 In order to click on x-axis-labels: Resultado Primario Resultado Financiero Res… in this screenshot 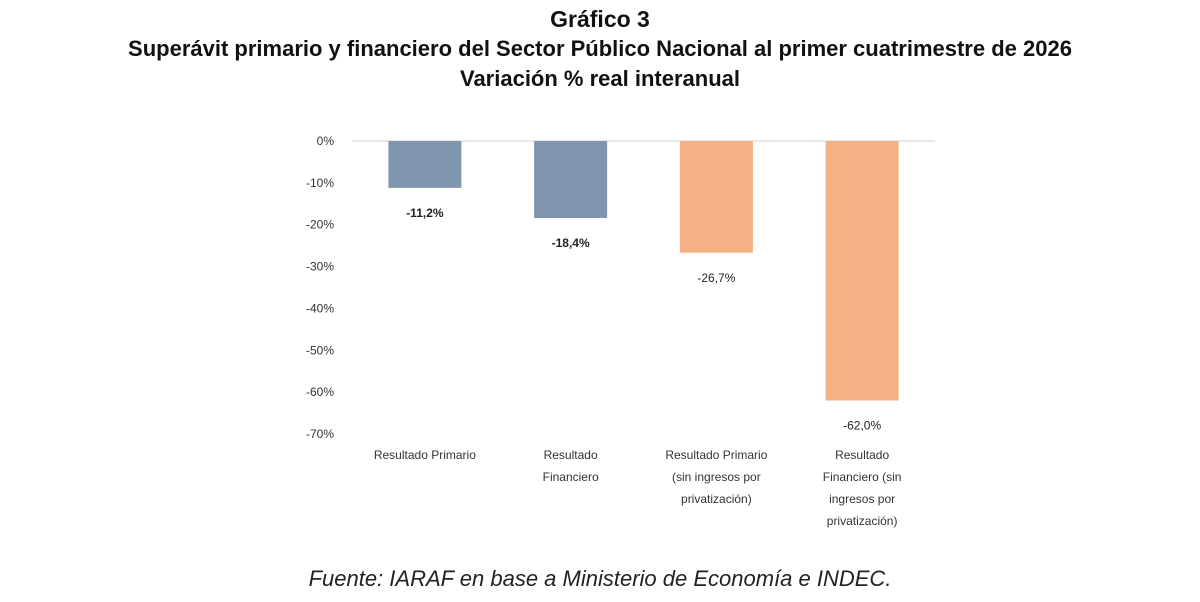, I will do `click(638, 488)`.